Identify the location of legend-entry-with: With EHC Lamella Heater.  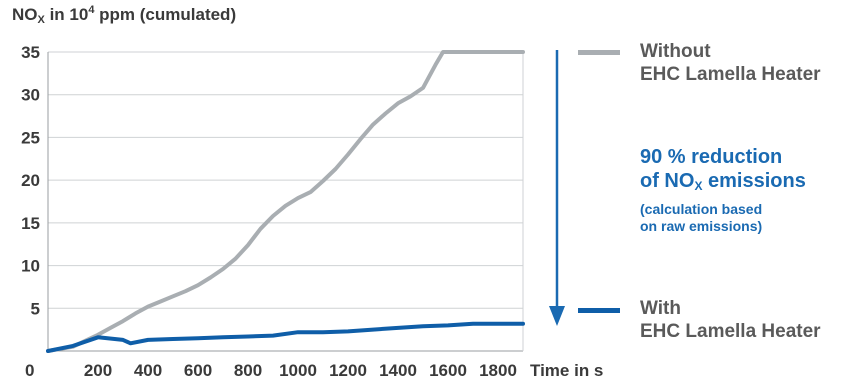
(730, 320).